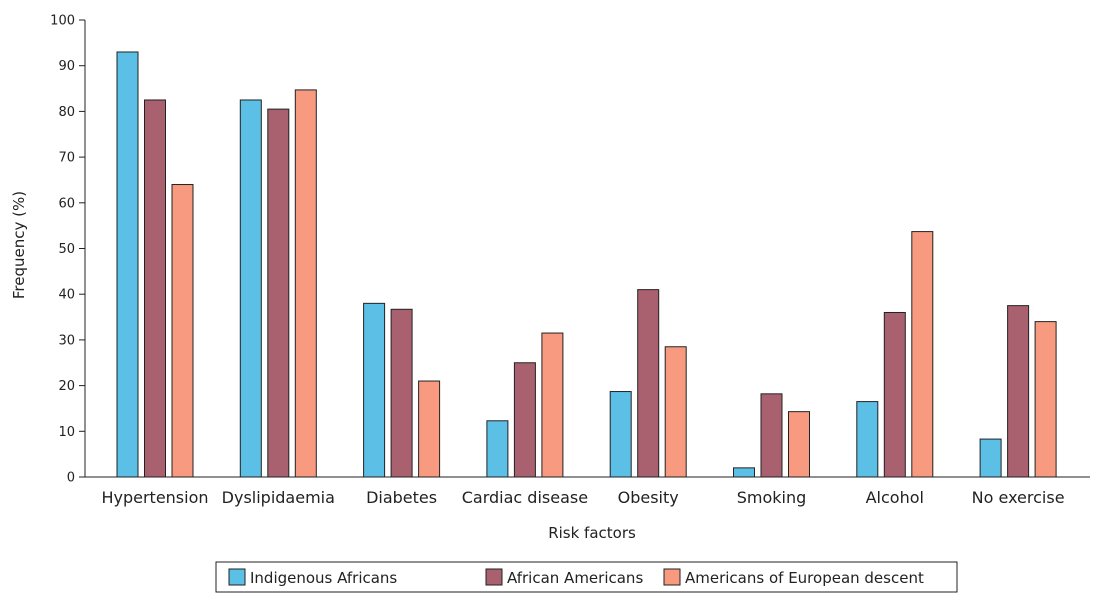 Image resolution: width=1103 pixels, height=594 pixels. What do you see at coordinates (66, 158) in the screenshot?
I see `y-tick-label: 70` at bounding box center [66, 158].